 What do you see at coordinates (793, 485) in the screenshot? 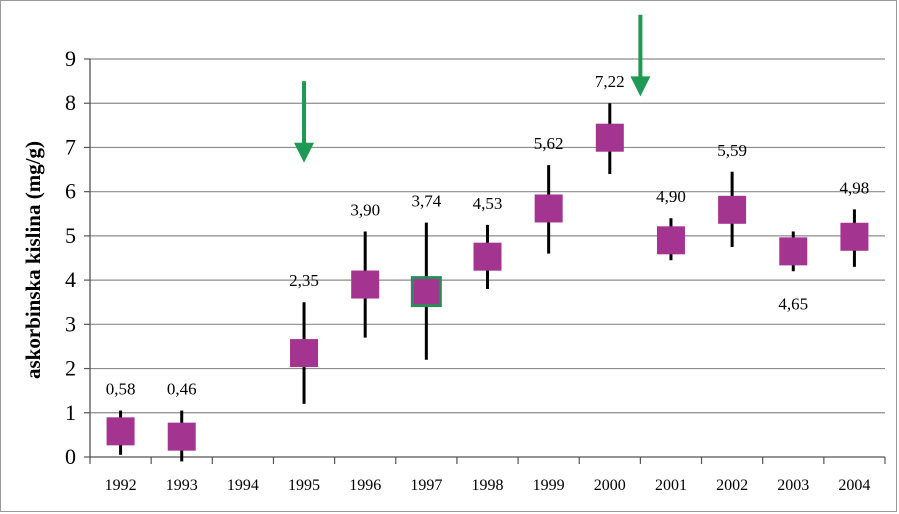
I see `x-tick-label: 2003` at bounding box center [793, 485].